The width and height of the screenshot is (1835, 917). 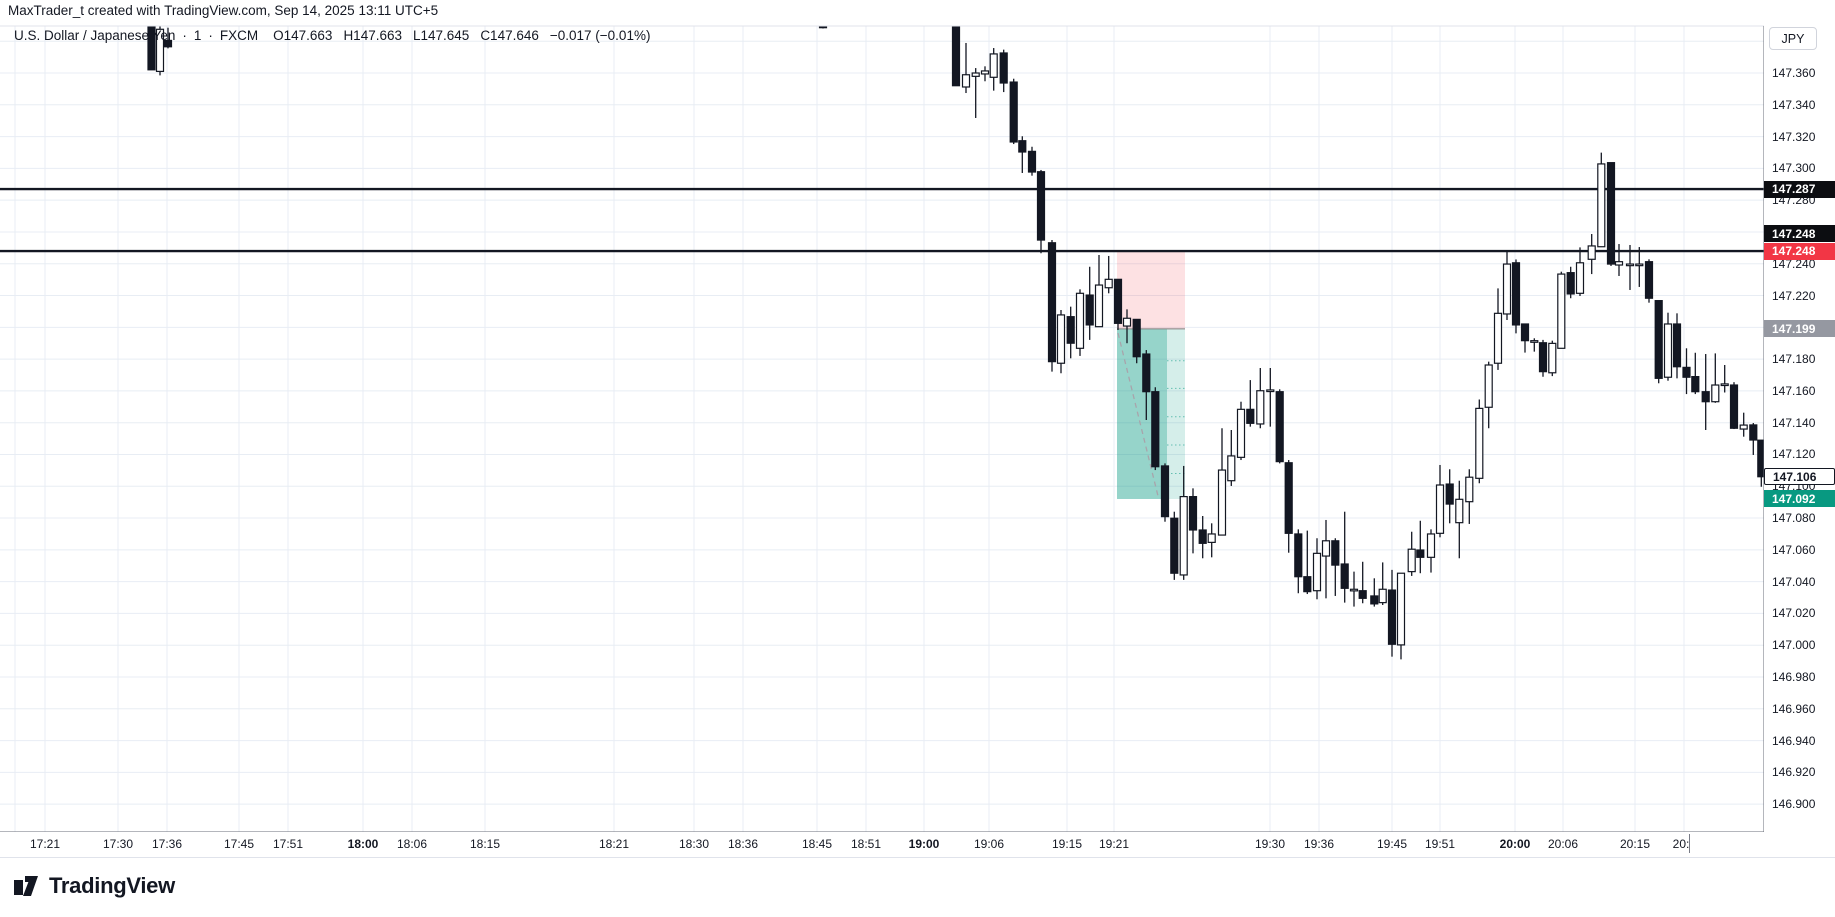 What do you see at coordinates (1794, 549) in the screenshot?
I see `price-tick-label: 147.060` at bounding box center [1794, 549].